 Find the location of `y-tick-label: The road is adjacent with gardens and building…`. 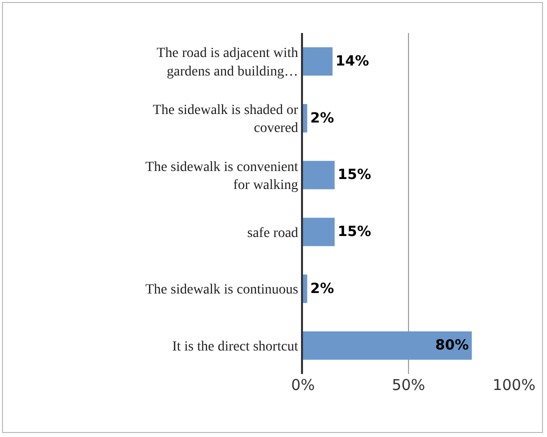

y-tick-label: The road is adjacent with gardens and building… is located at coordinates (227, 63).